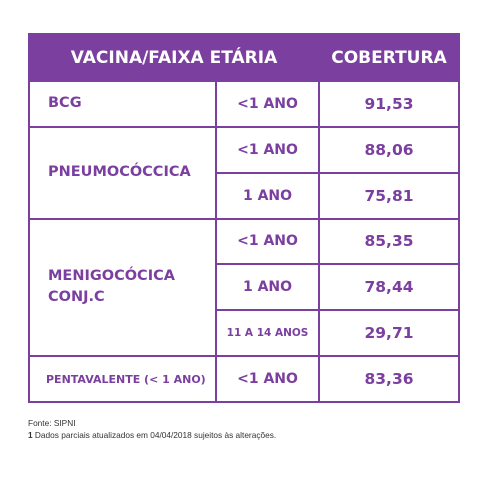 The image size is (480, 480). Describe the element at coordinates (389, 104) in the screenshot. I see `coverage-value-cell: 91,53` at that location.